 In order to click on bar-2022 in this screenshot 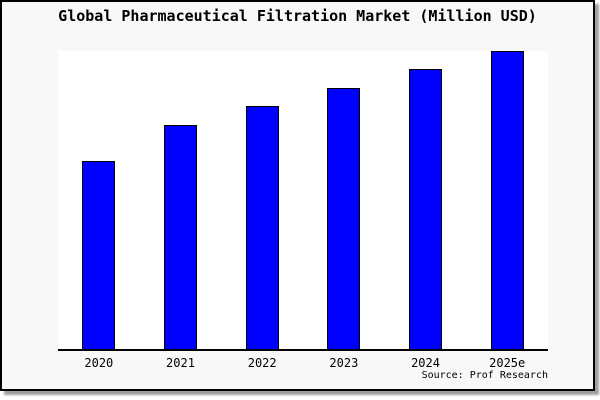, I will do `click(262, 227)`.